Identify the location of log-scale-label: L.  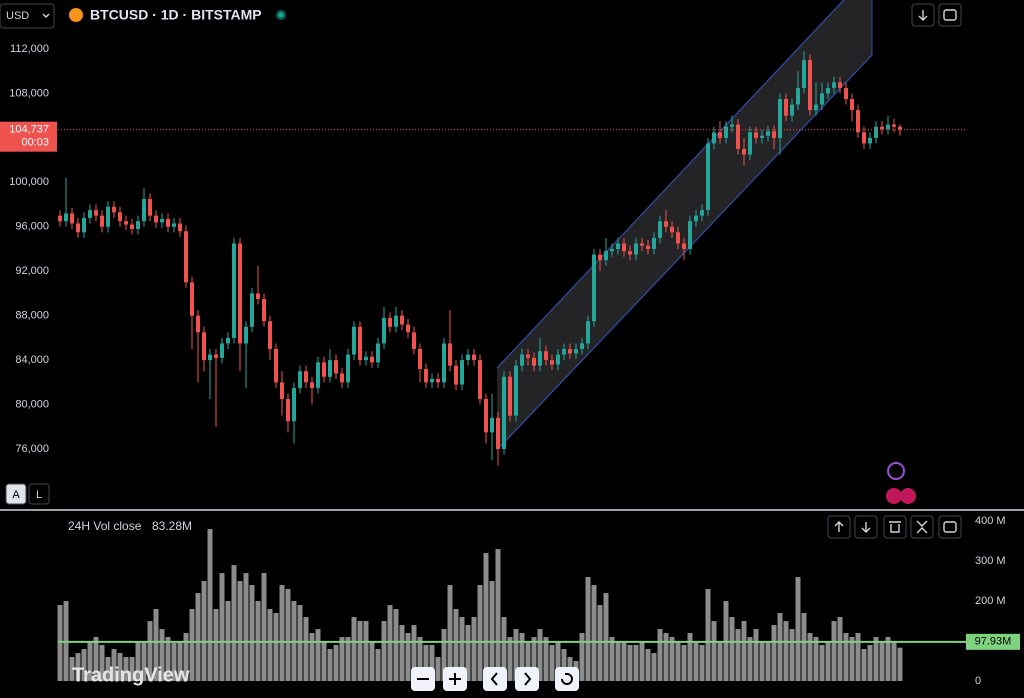
(39, 495).